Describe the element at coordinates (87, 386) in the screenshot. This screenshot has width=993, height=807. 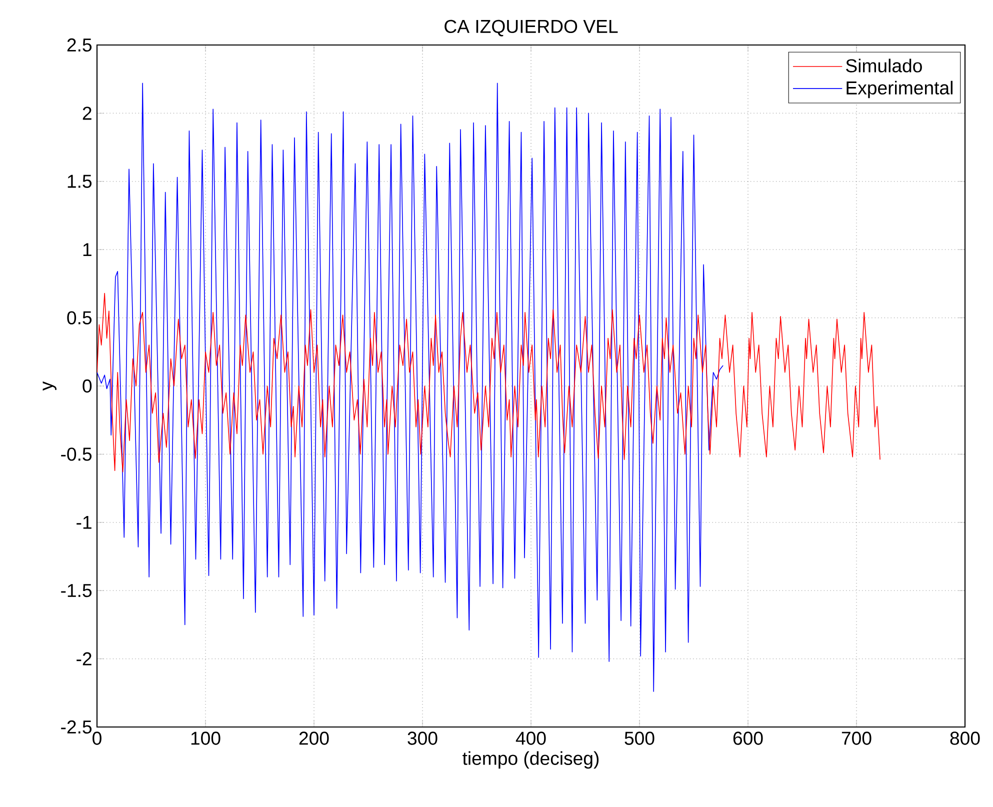
I see `y-tick-label: 0` at that location.